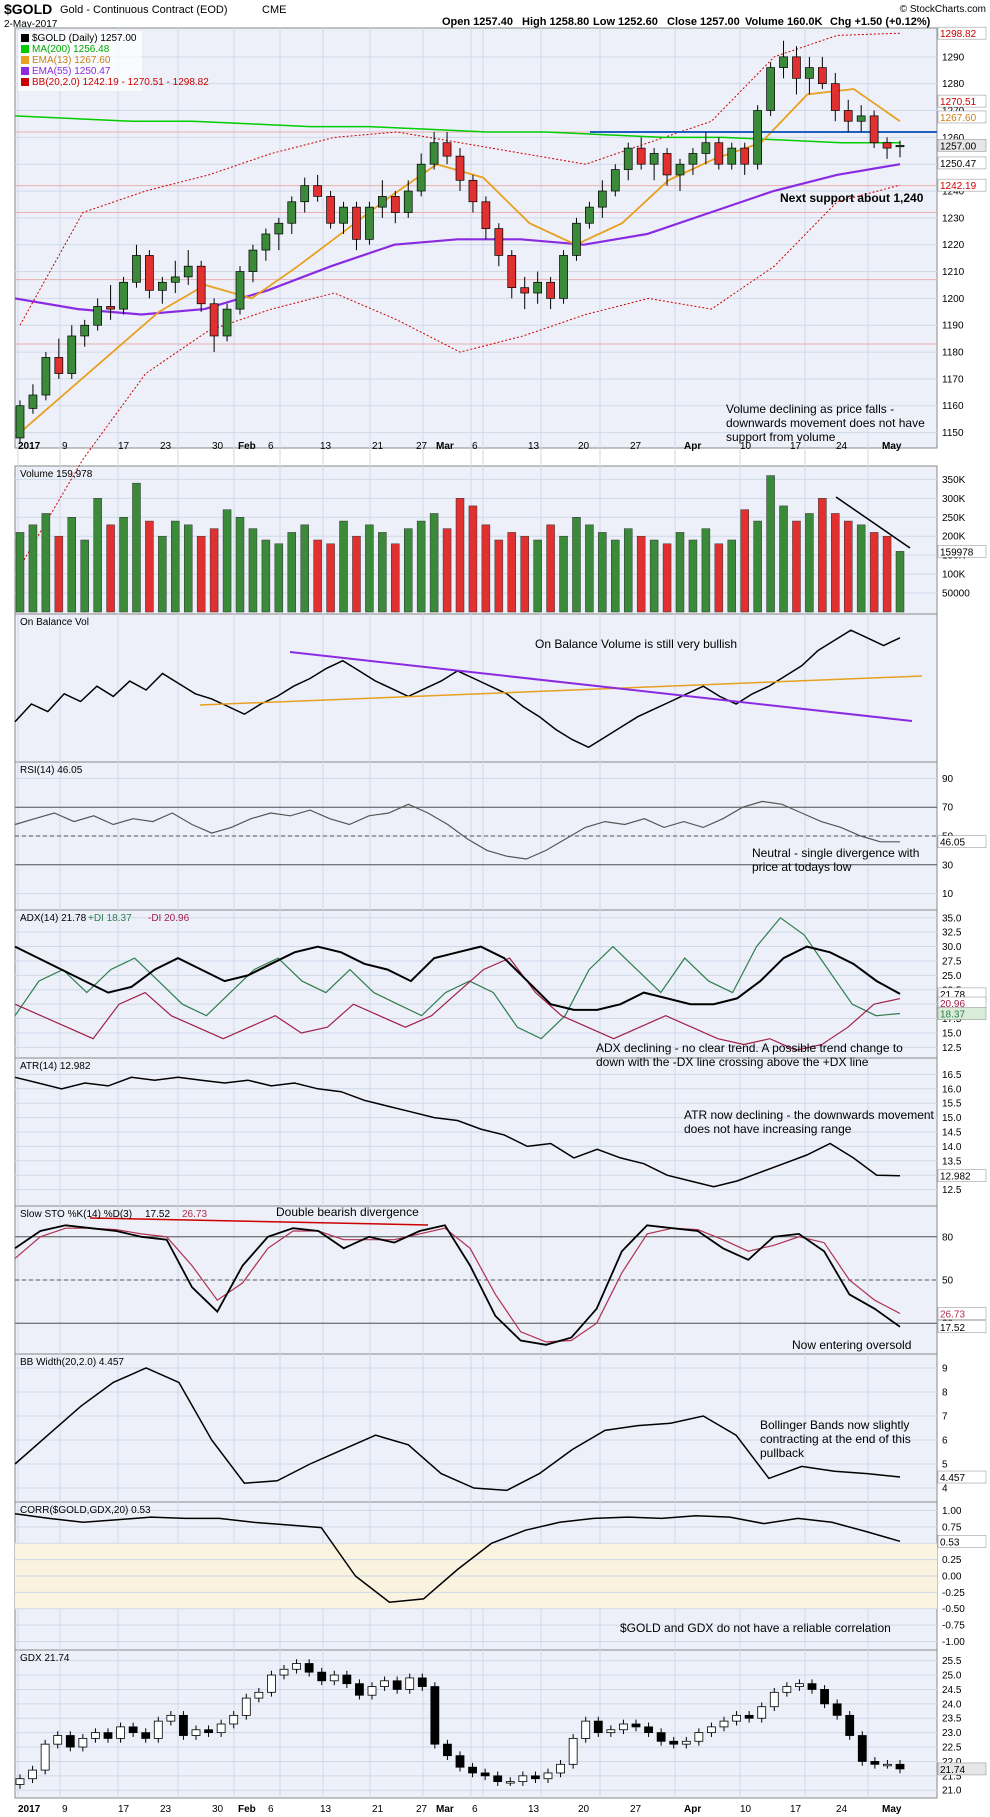  I want to click on corr-y-tick-4: 0.00, so click(952, 1577).